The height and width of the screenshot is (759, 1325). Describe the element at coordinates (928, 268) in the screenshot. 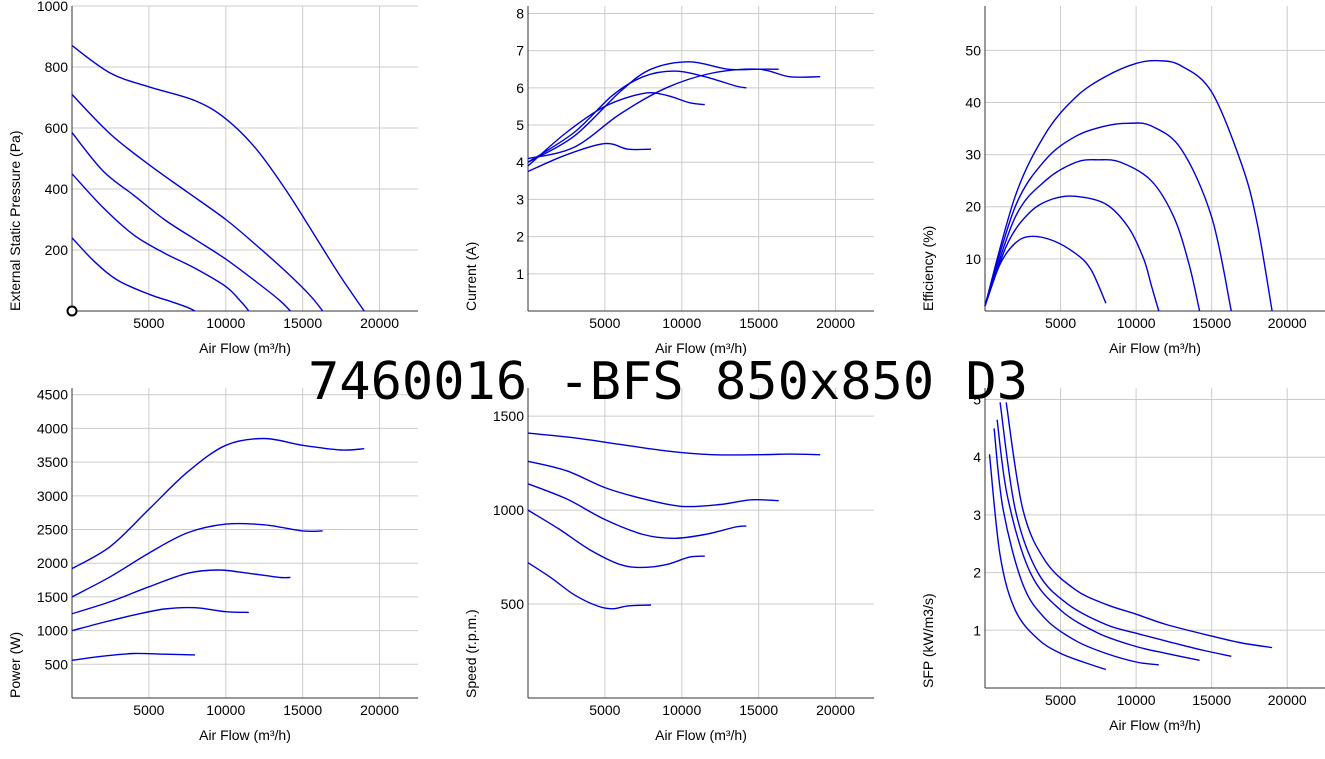

I see `y-axis-title: Efficiency (%)` at that location.